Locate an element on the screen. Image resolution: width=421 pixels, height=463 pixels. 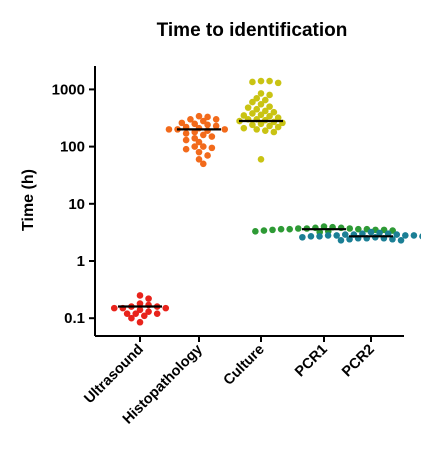
y-axis-label: Time (h) is located at coordinates (28, 200).